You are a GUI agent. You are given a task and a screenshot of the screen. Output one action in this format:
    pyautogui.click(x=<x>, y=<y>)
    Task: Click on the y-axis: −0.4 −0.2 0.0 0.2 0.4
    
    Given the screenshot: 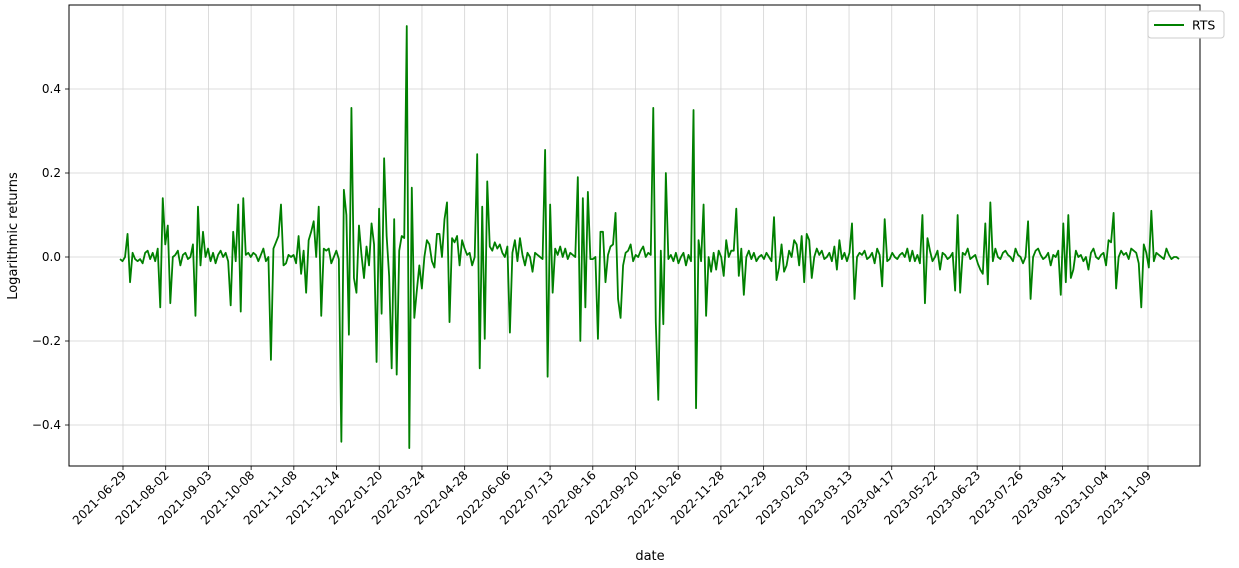 What is the action you would take?
    pyautogui.click(x=50, y=257)
    